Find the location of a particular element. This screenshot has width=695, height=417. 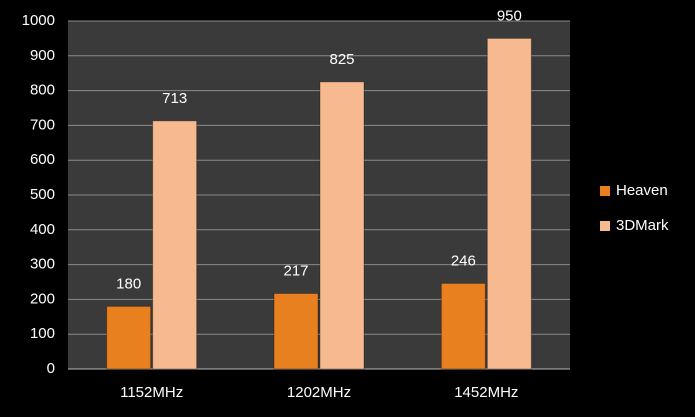

y-tick-label: 800 is located at coordinates (42, 90).